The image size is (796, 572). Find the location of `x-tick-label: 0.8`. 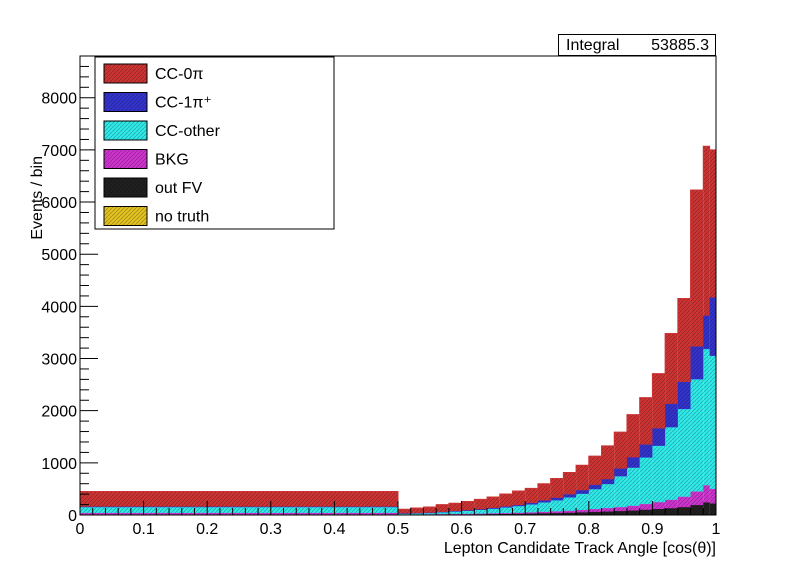

x-tick-label: 0.8 is located at coordinates (589, 529).